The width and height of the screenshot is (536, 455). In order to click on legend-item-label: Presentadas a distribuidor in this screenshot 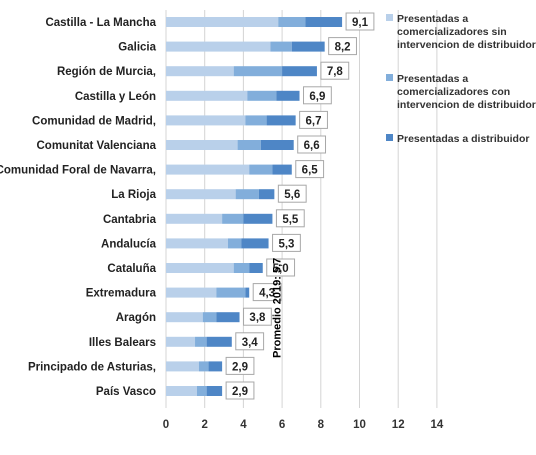, I will do `click(463, 139)`.